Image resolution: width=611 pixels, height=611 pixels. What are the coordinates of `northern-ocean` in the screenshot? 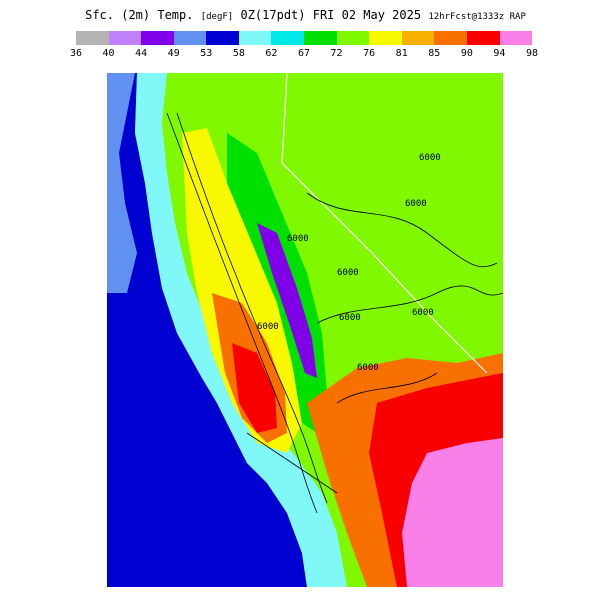 It's located at (122, 183).